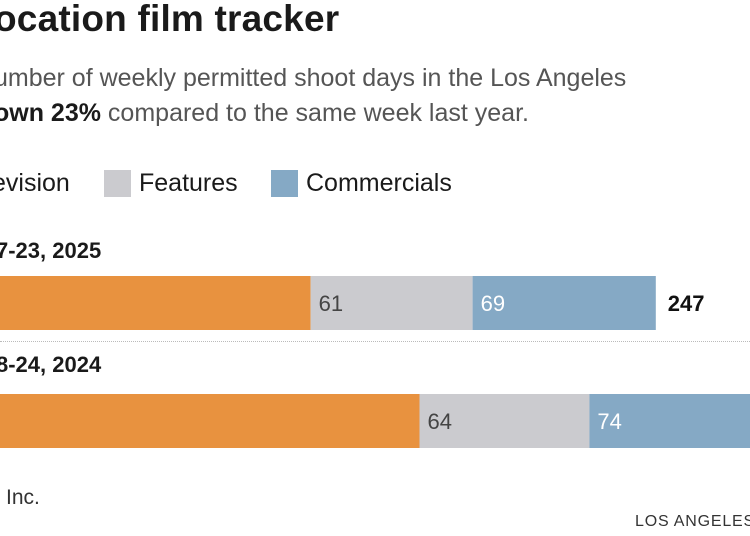 The image size is (750, 536). Describe the element at coordinates (23, 497) in the screenshot. I see `source-note: Inc.` at that location.